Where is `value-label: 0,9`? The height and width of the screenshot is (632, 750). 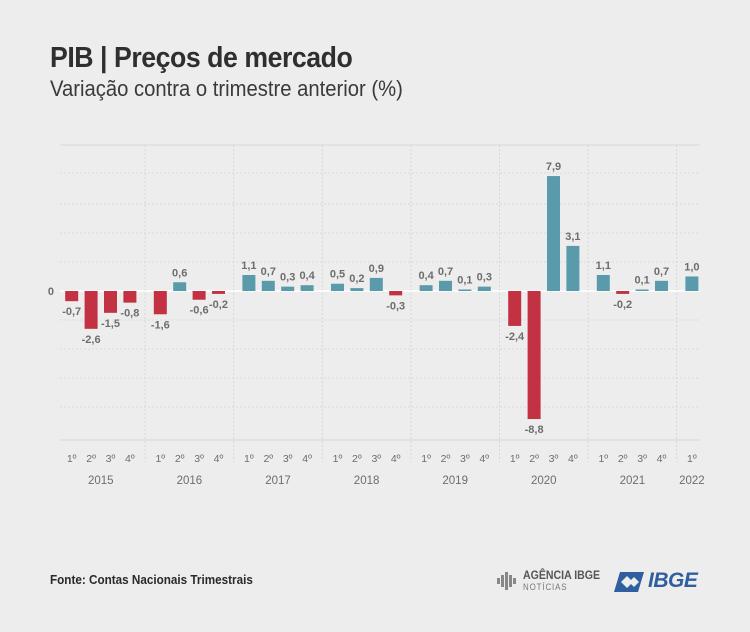 value-label: 0,9 is located at coordinates (376, 269).